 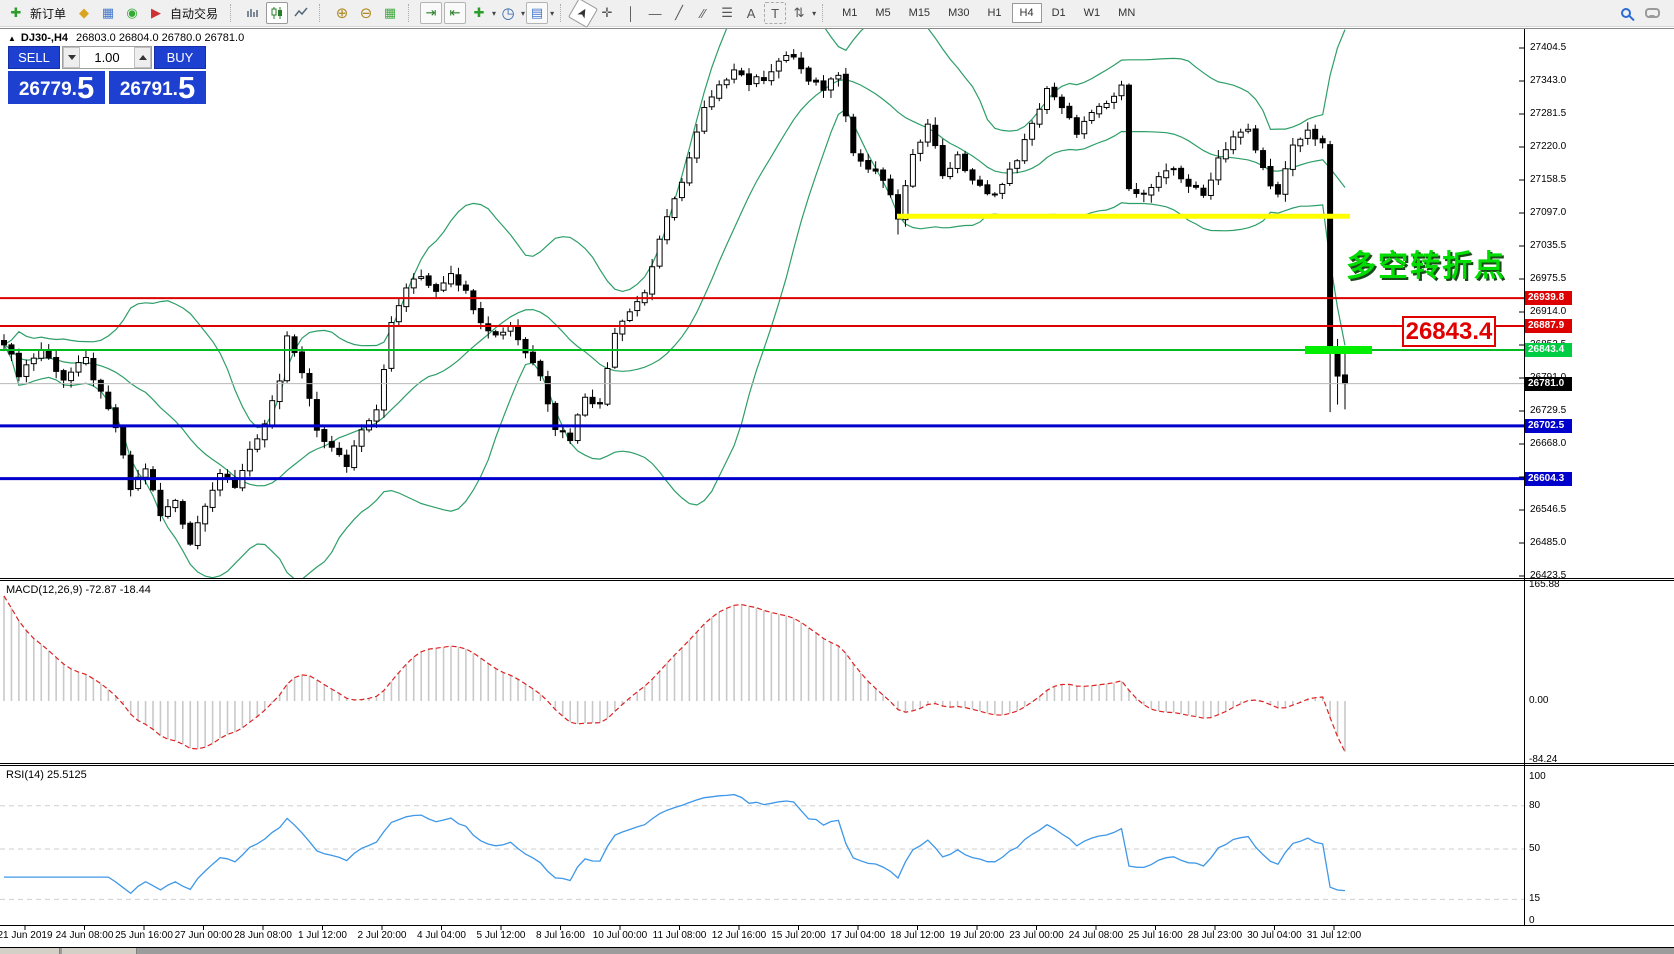 I want to click on timeframe-mn: MN, so click(x=1127, y=13).